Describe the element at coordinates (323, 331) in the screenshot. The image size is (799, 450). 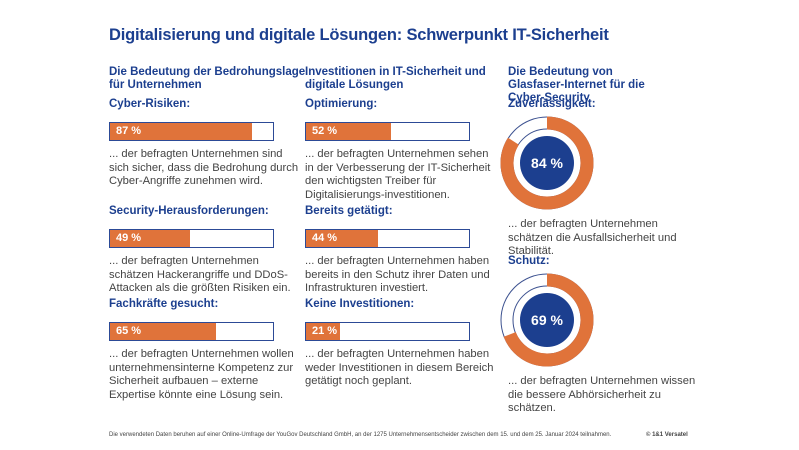
I see `progress-fill: 21 %` at that location.